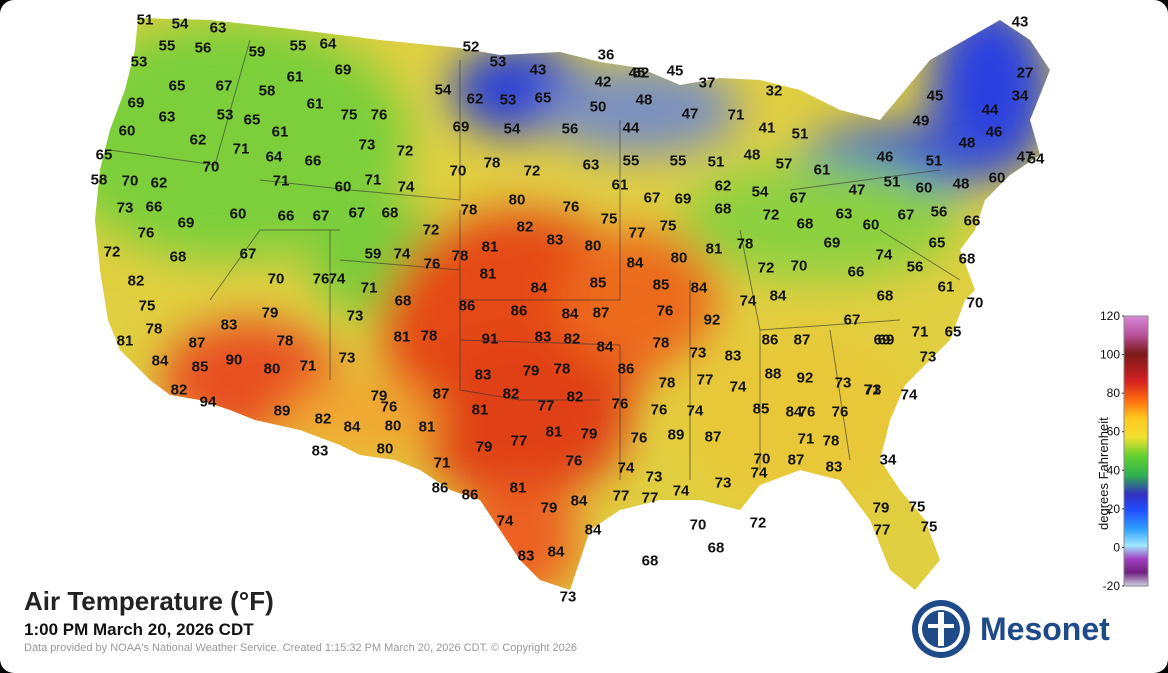 This screenshot has height=673, width=1168. Describe the element at coordinates (257, 52) in the screenshot. I see `station-temp-label: 59` at that location.